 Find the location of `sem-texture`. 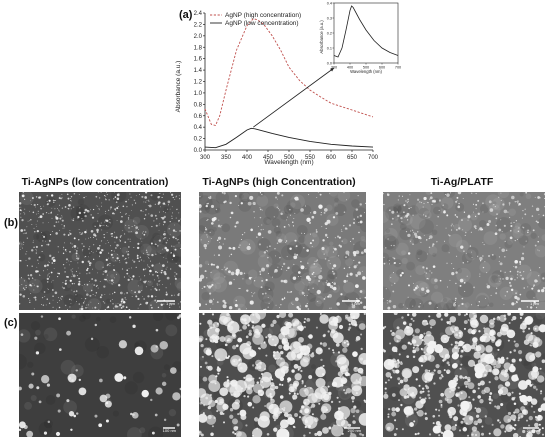

sem-texture is located at coordinates (282, 375).